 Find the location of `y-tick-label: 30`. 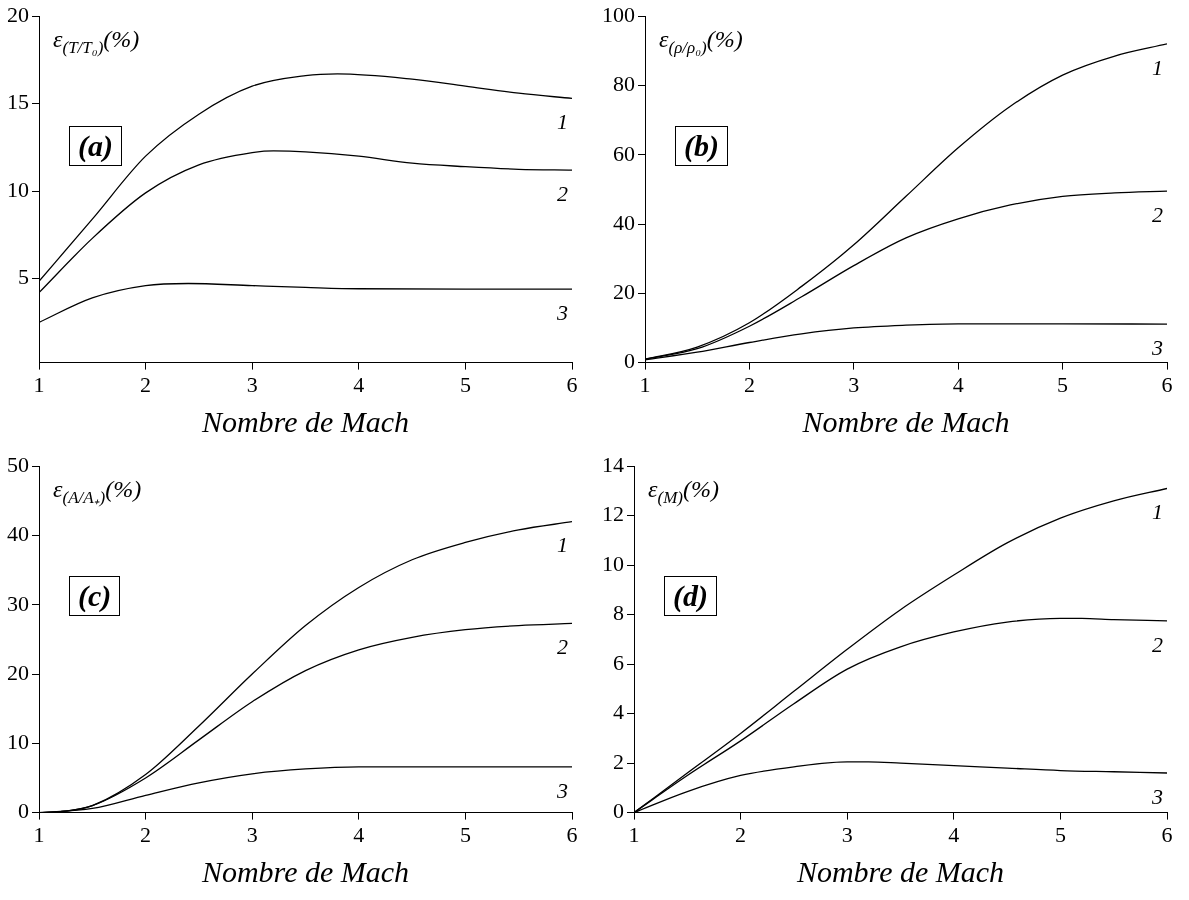

y-tick-label: 30 is located at coordinates (18, 603).